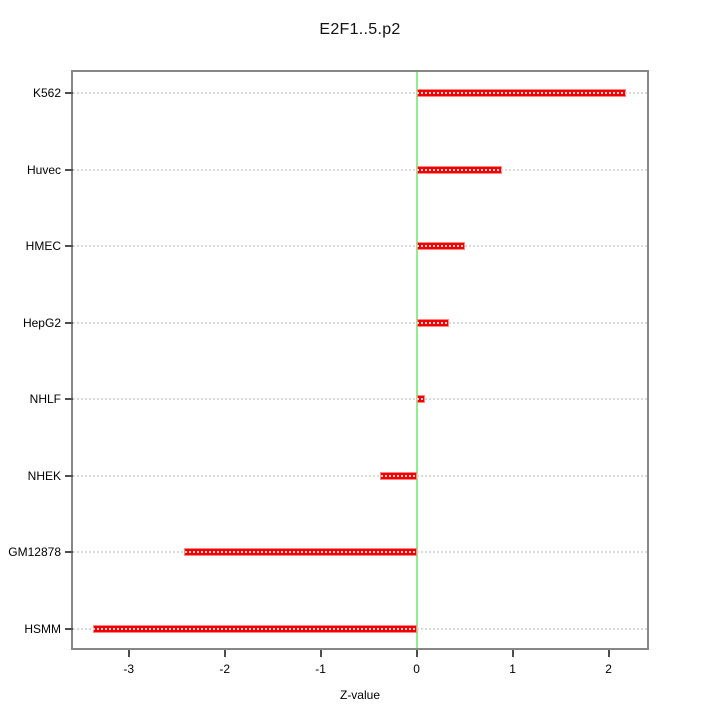 This screenshot has width=720, height=720. Describe the element at coordinates (416, 669) in the screenshot. I see `x-tick-label: 0` at that location.